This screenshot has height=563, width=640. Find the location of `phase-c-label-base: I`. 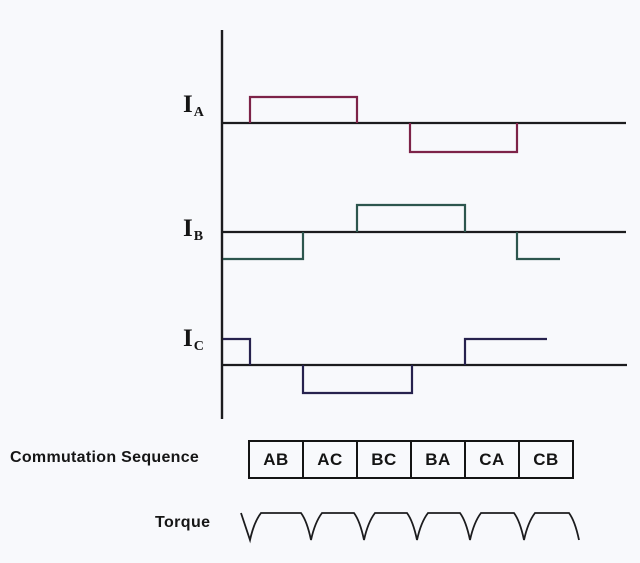

phase-c-label-base: I is located at coordinates (188, 338).